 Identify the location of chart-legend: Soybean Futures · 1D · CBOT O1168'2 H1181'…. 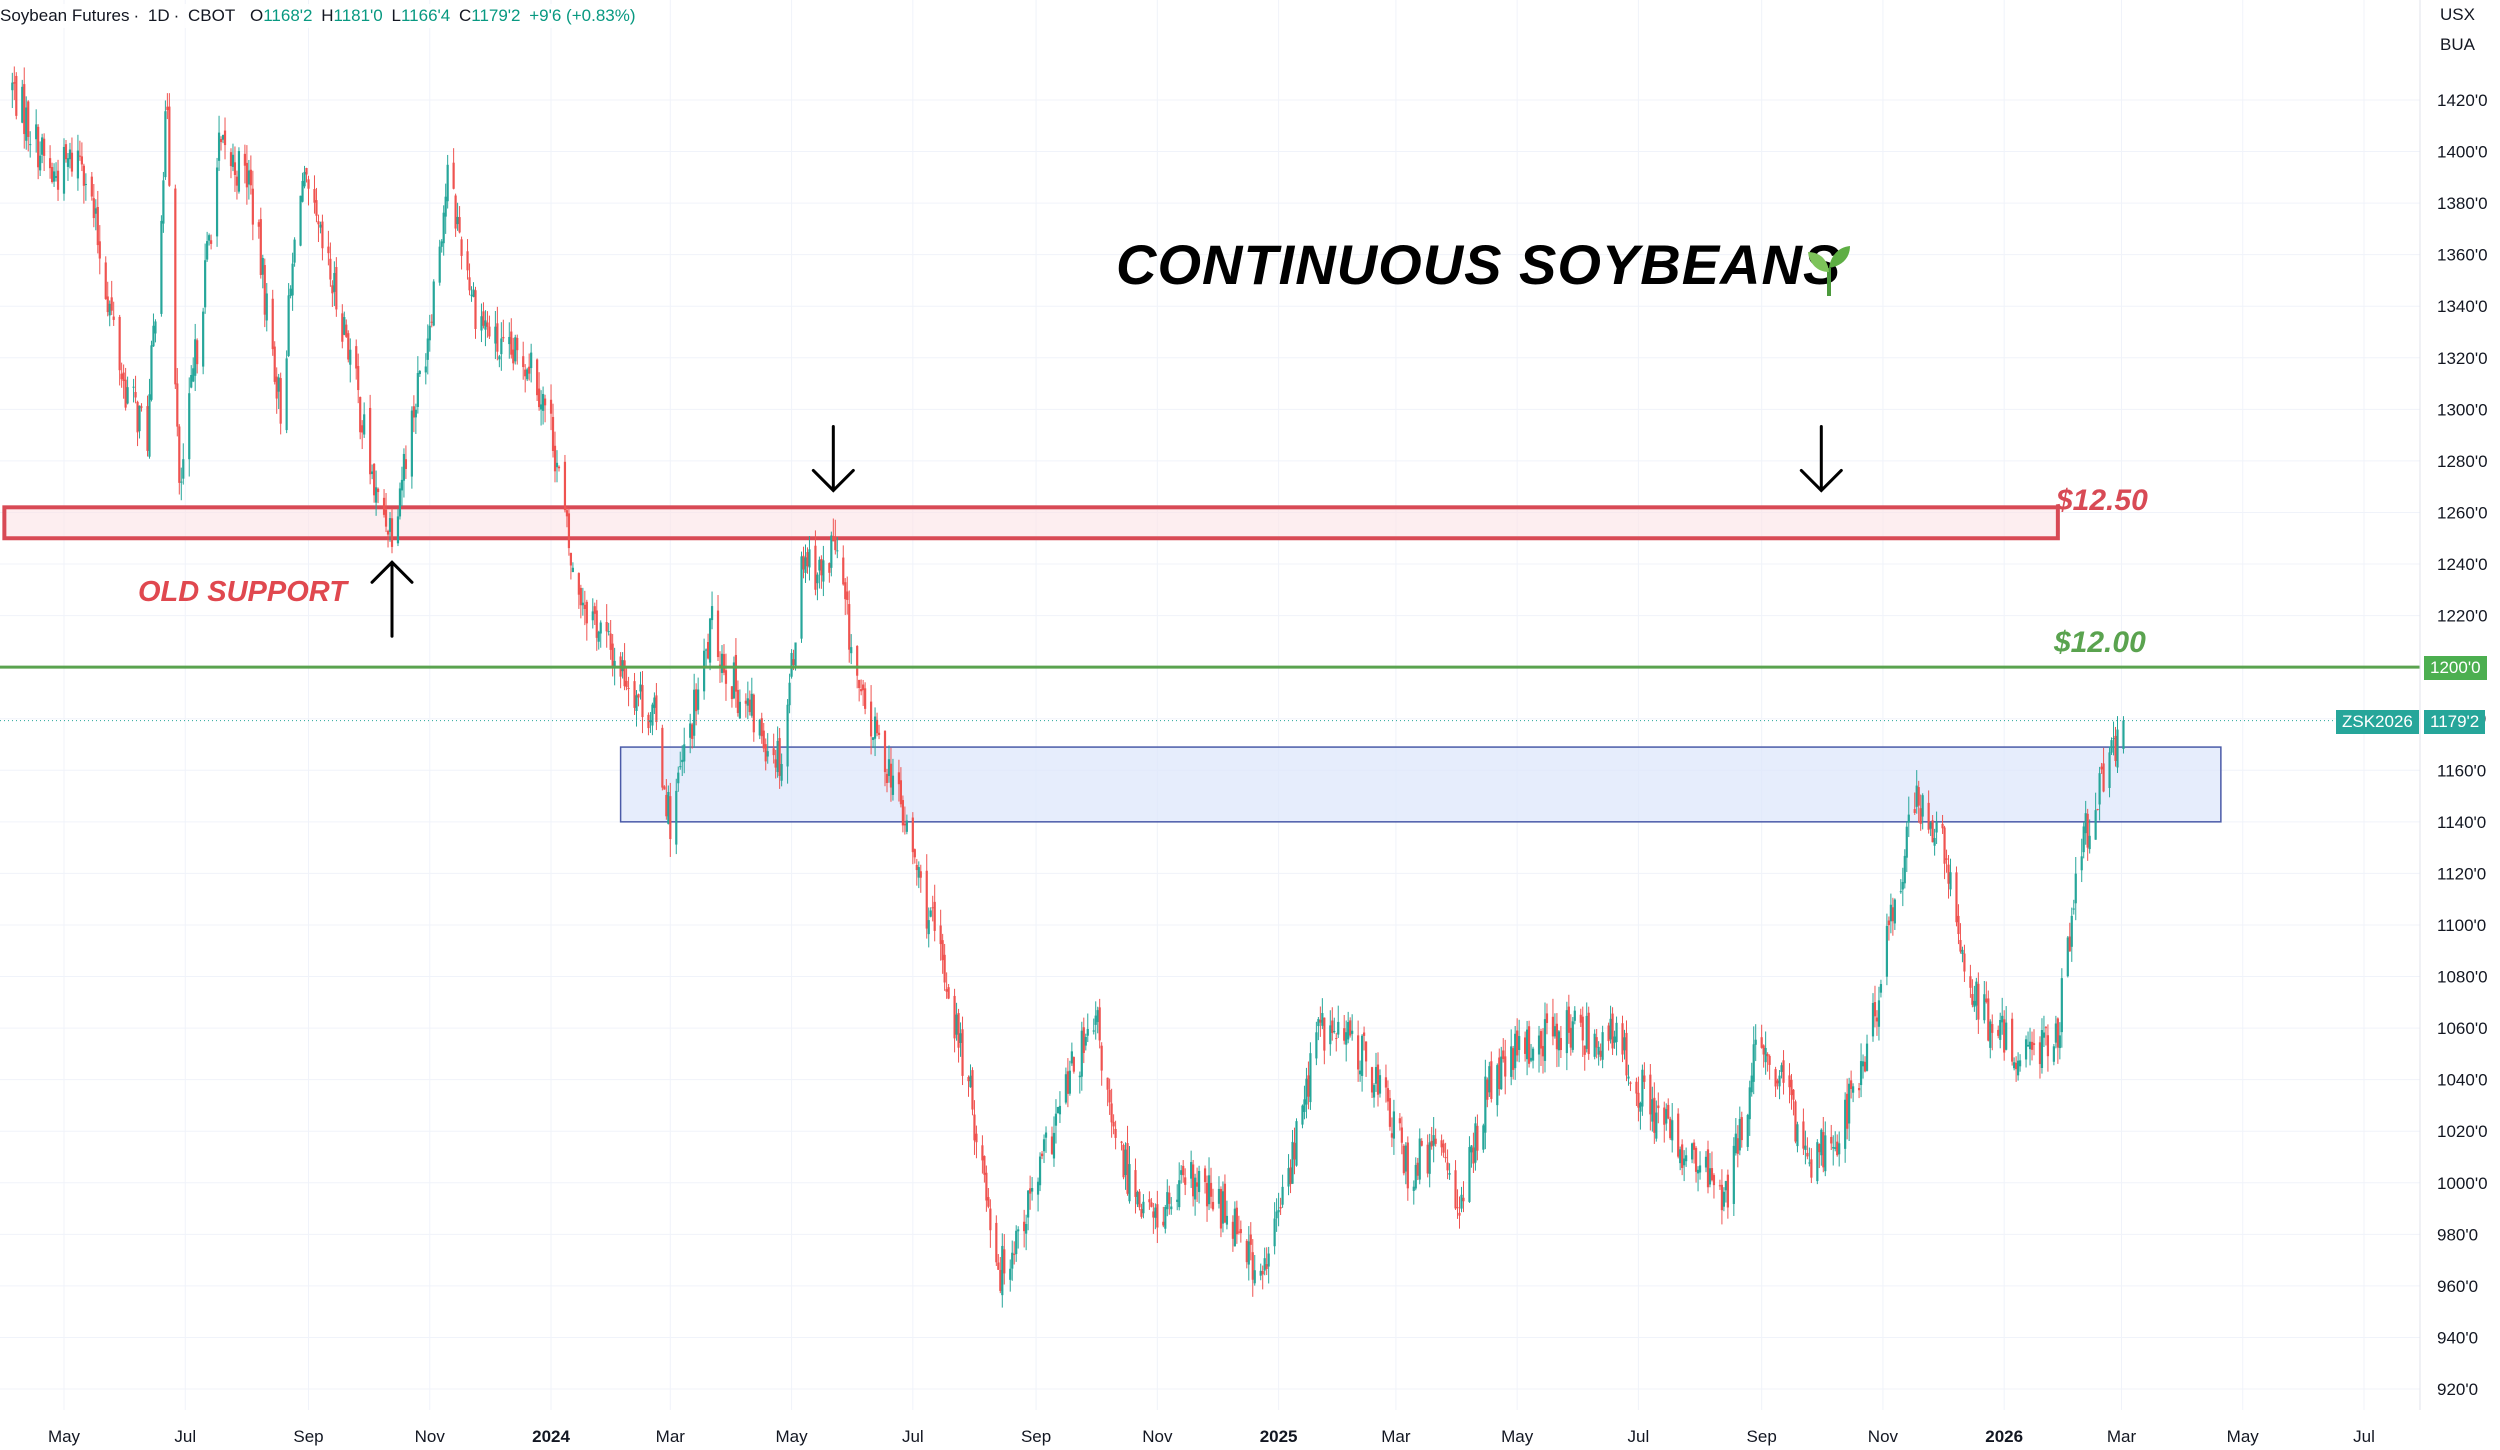
(323, 16).